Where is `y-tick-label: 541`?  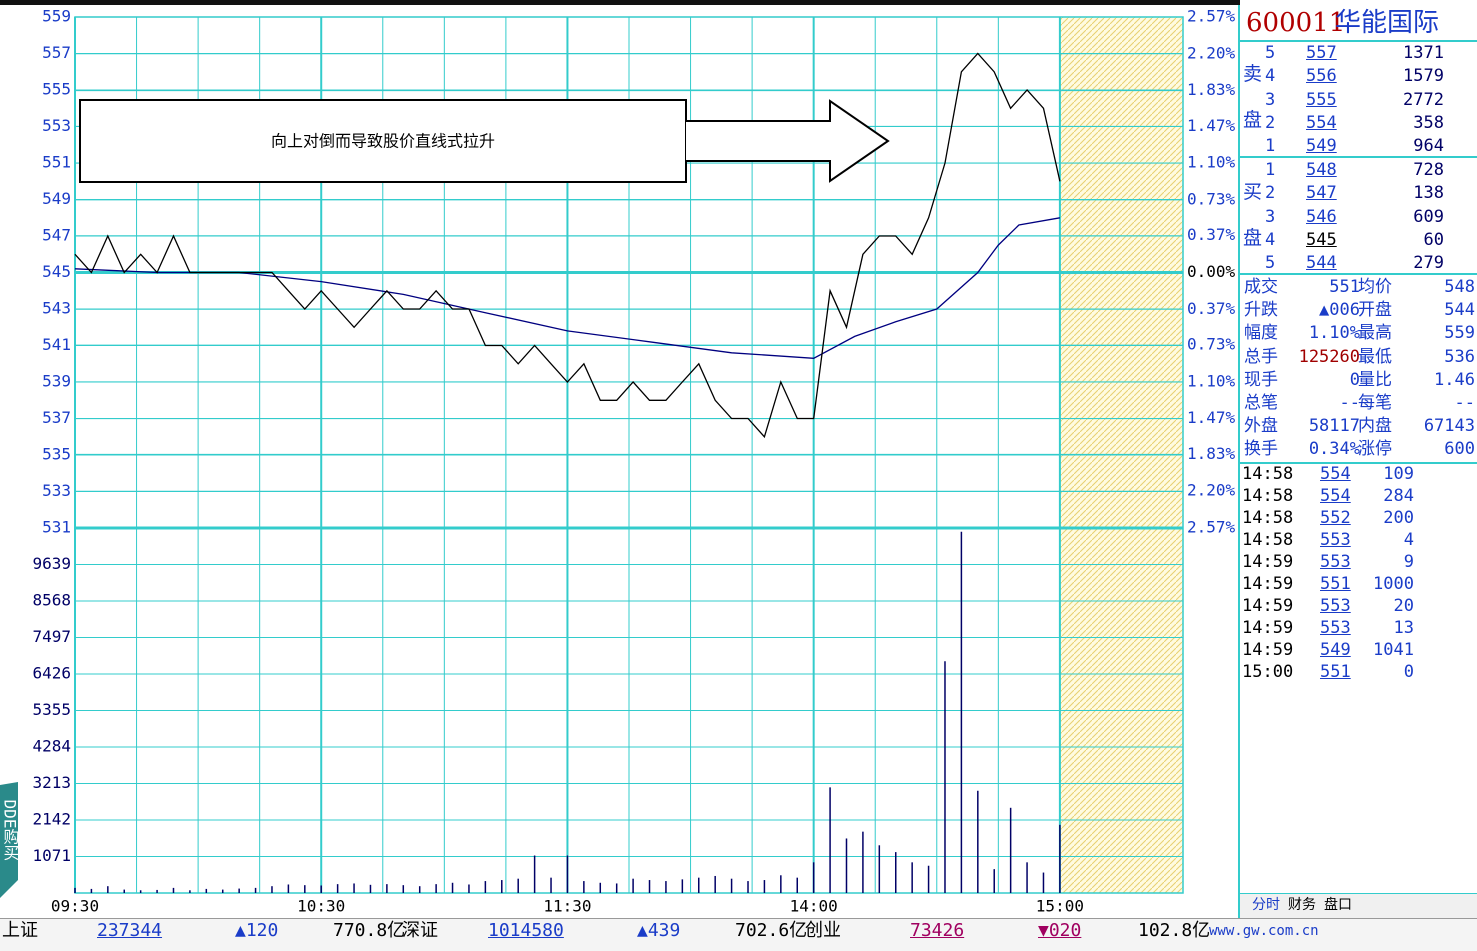 y-tick-label: 541 is located at coordinates (56, 344).